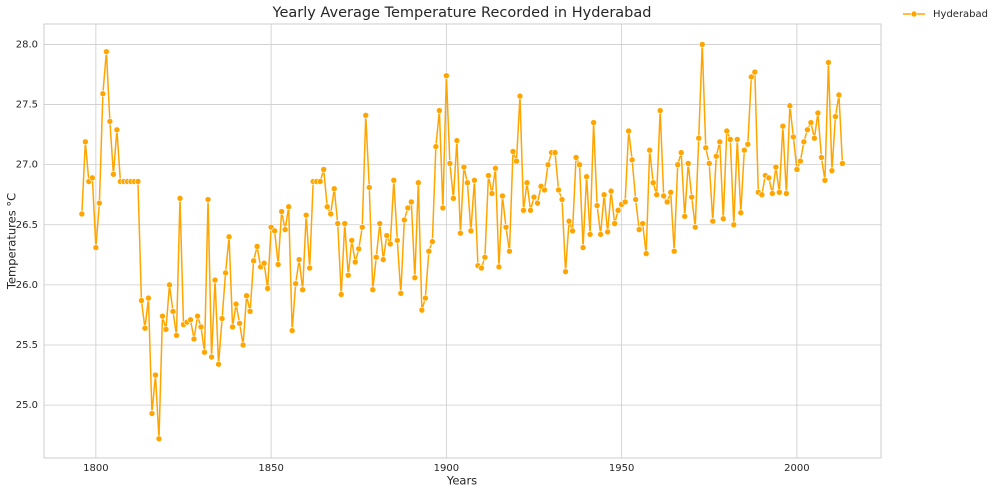  I want to click on legend-marker, so click(914, 14).